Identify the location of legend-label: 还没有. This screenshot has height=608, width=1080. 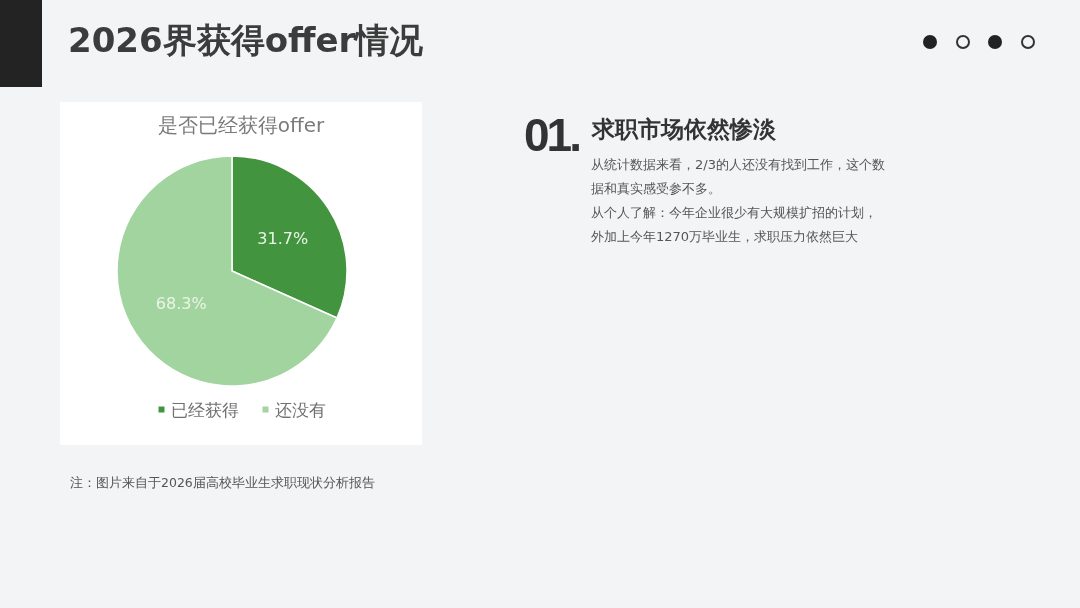
(300, 409).